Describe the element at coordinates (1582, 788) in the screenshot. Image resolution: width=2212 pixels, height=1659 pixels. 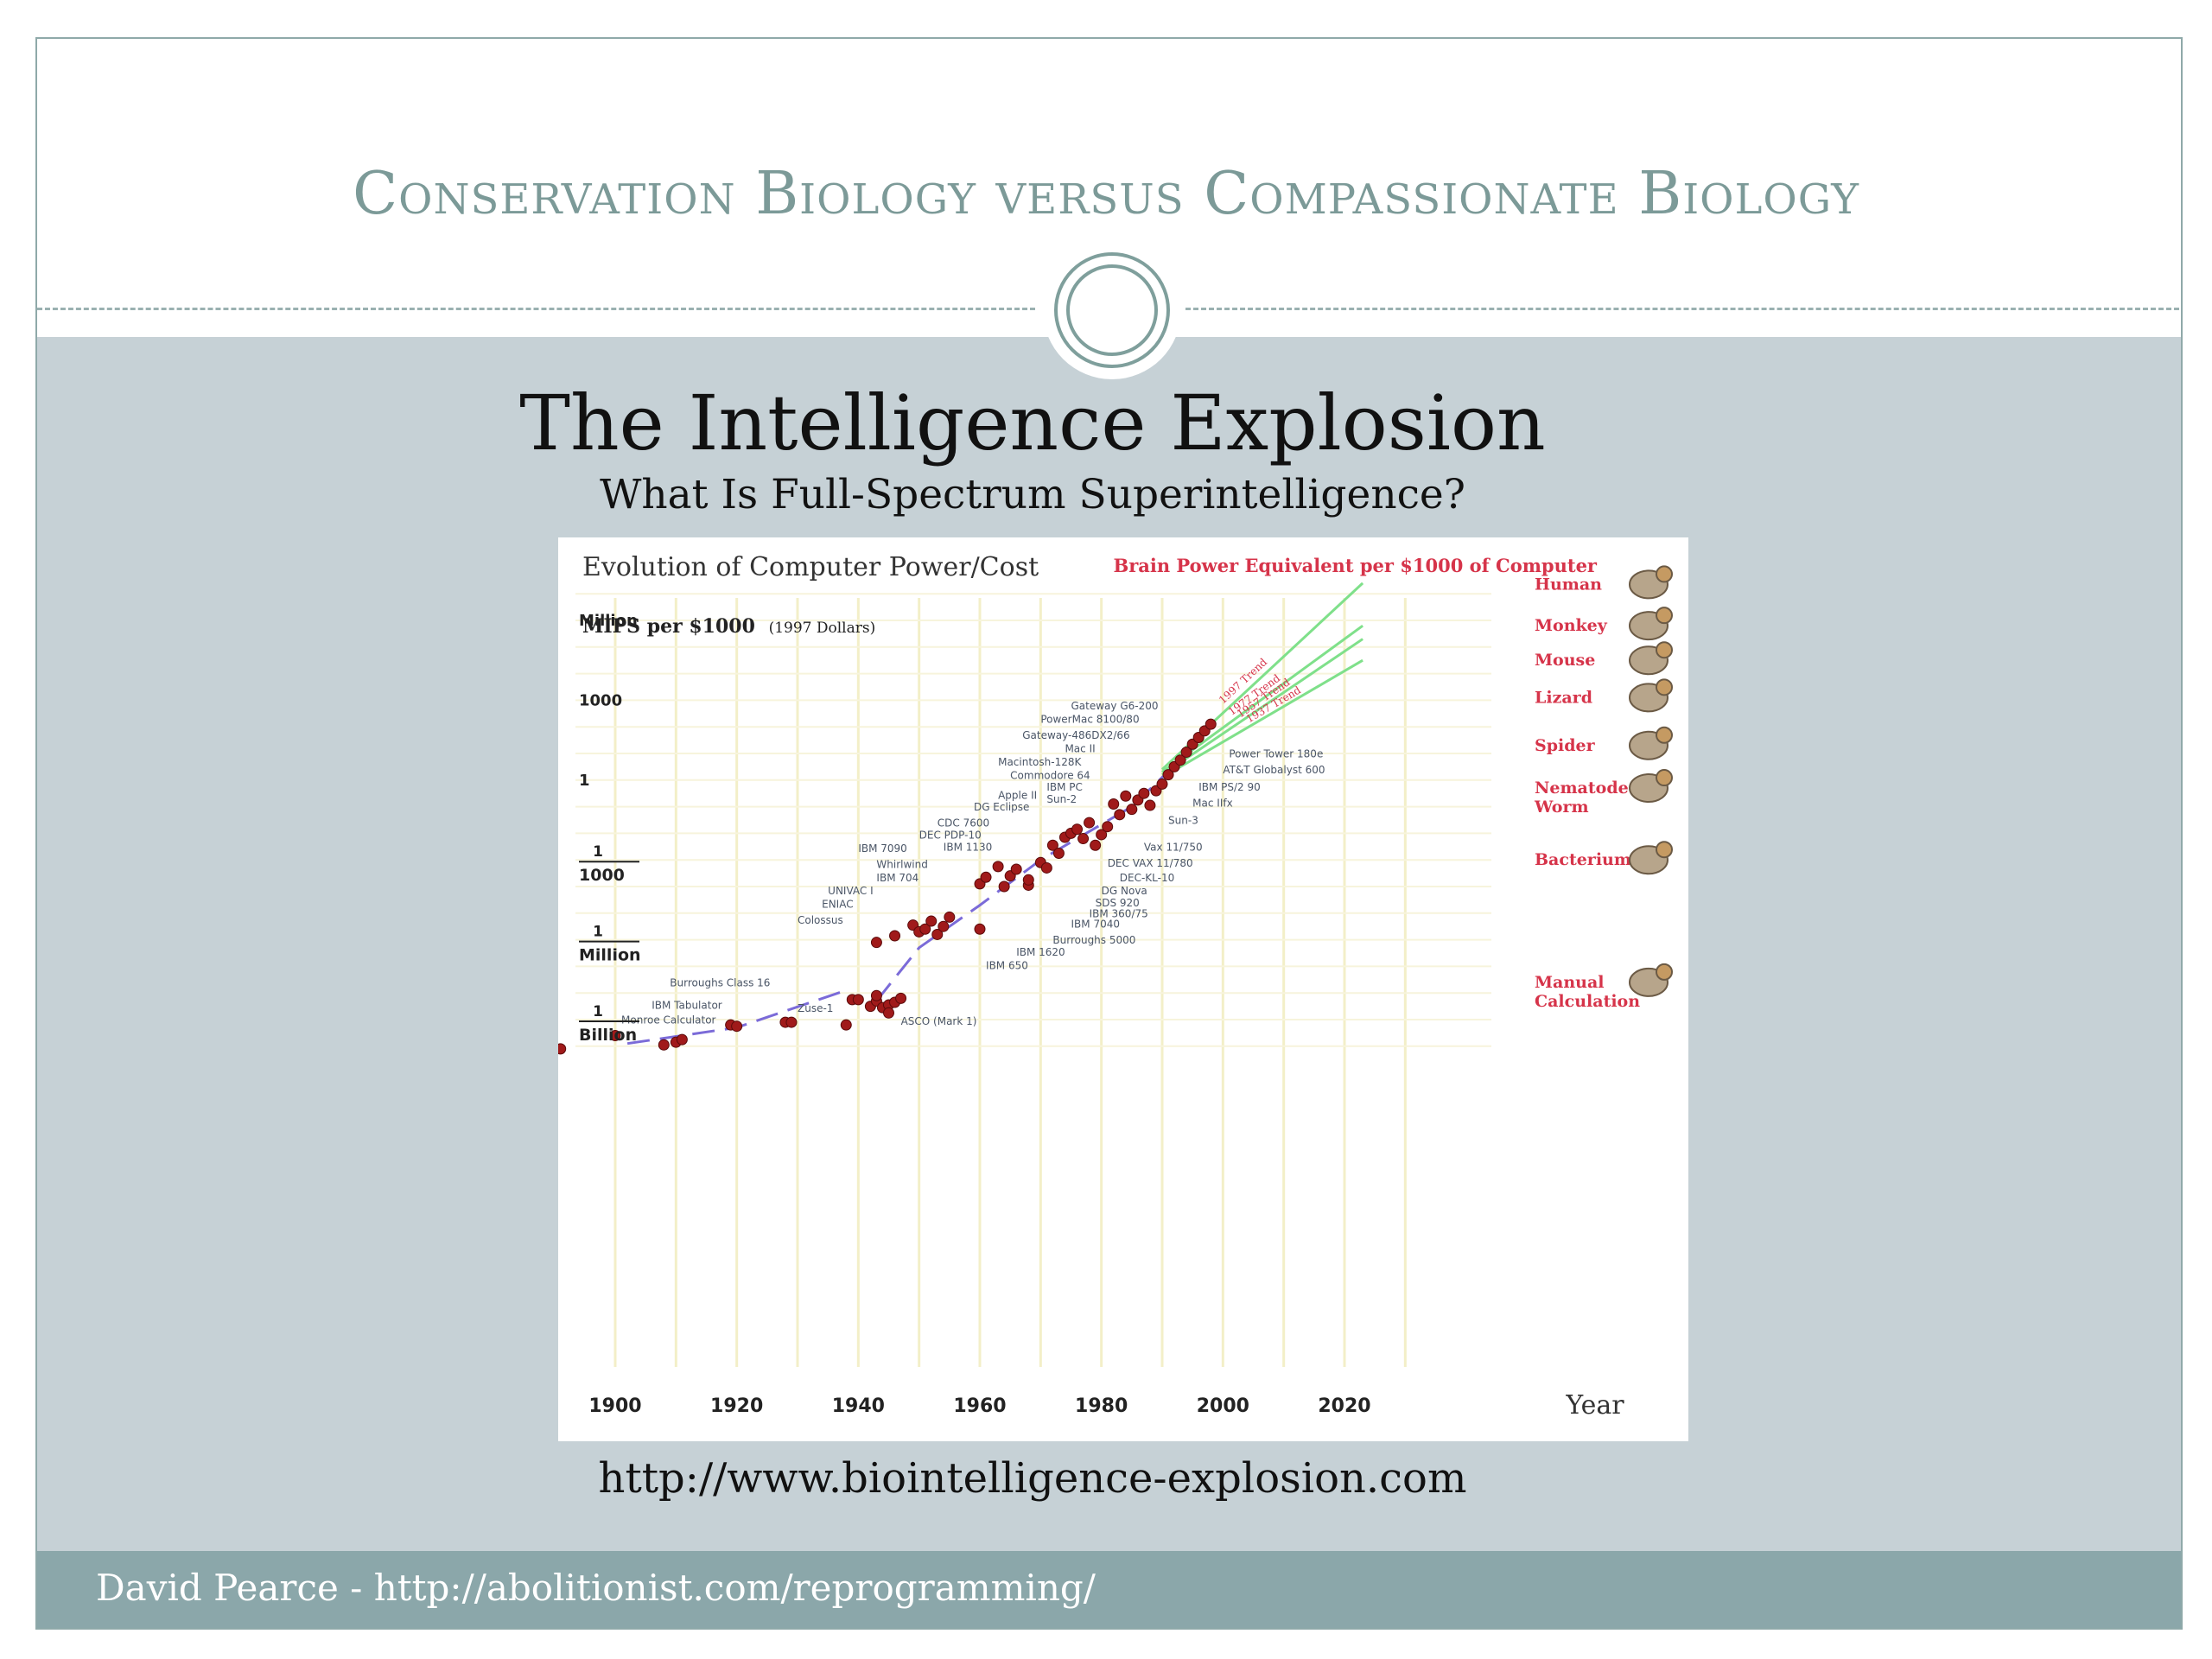
I see `brain-level-label: Nematode` at that location.